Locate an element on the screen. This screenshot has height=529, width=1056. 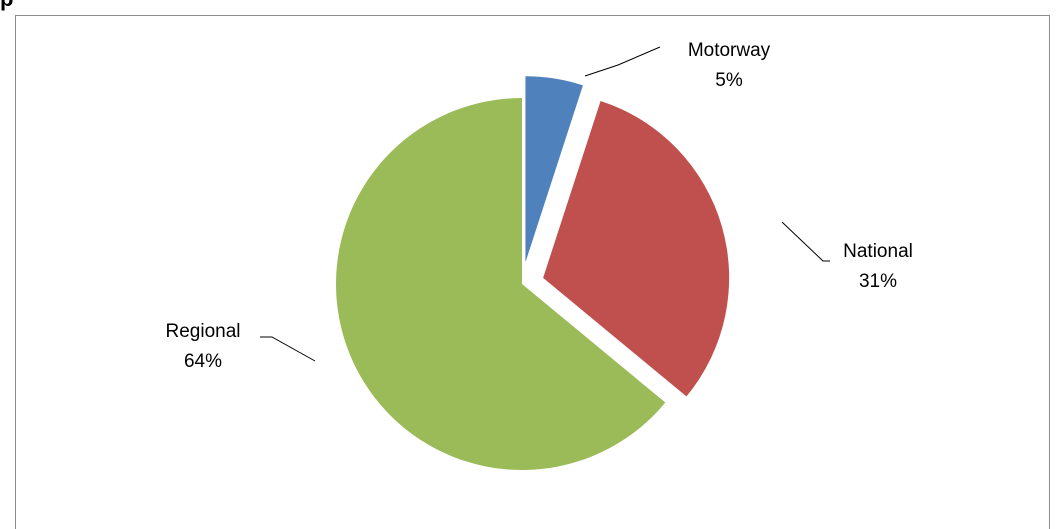
leader-line-national is located at coordinates (805, 241).